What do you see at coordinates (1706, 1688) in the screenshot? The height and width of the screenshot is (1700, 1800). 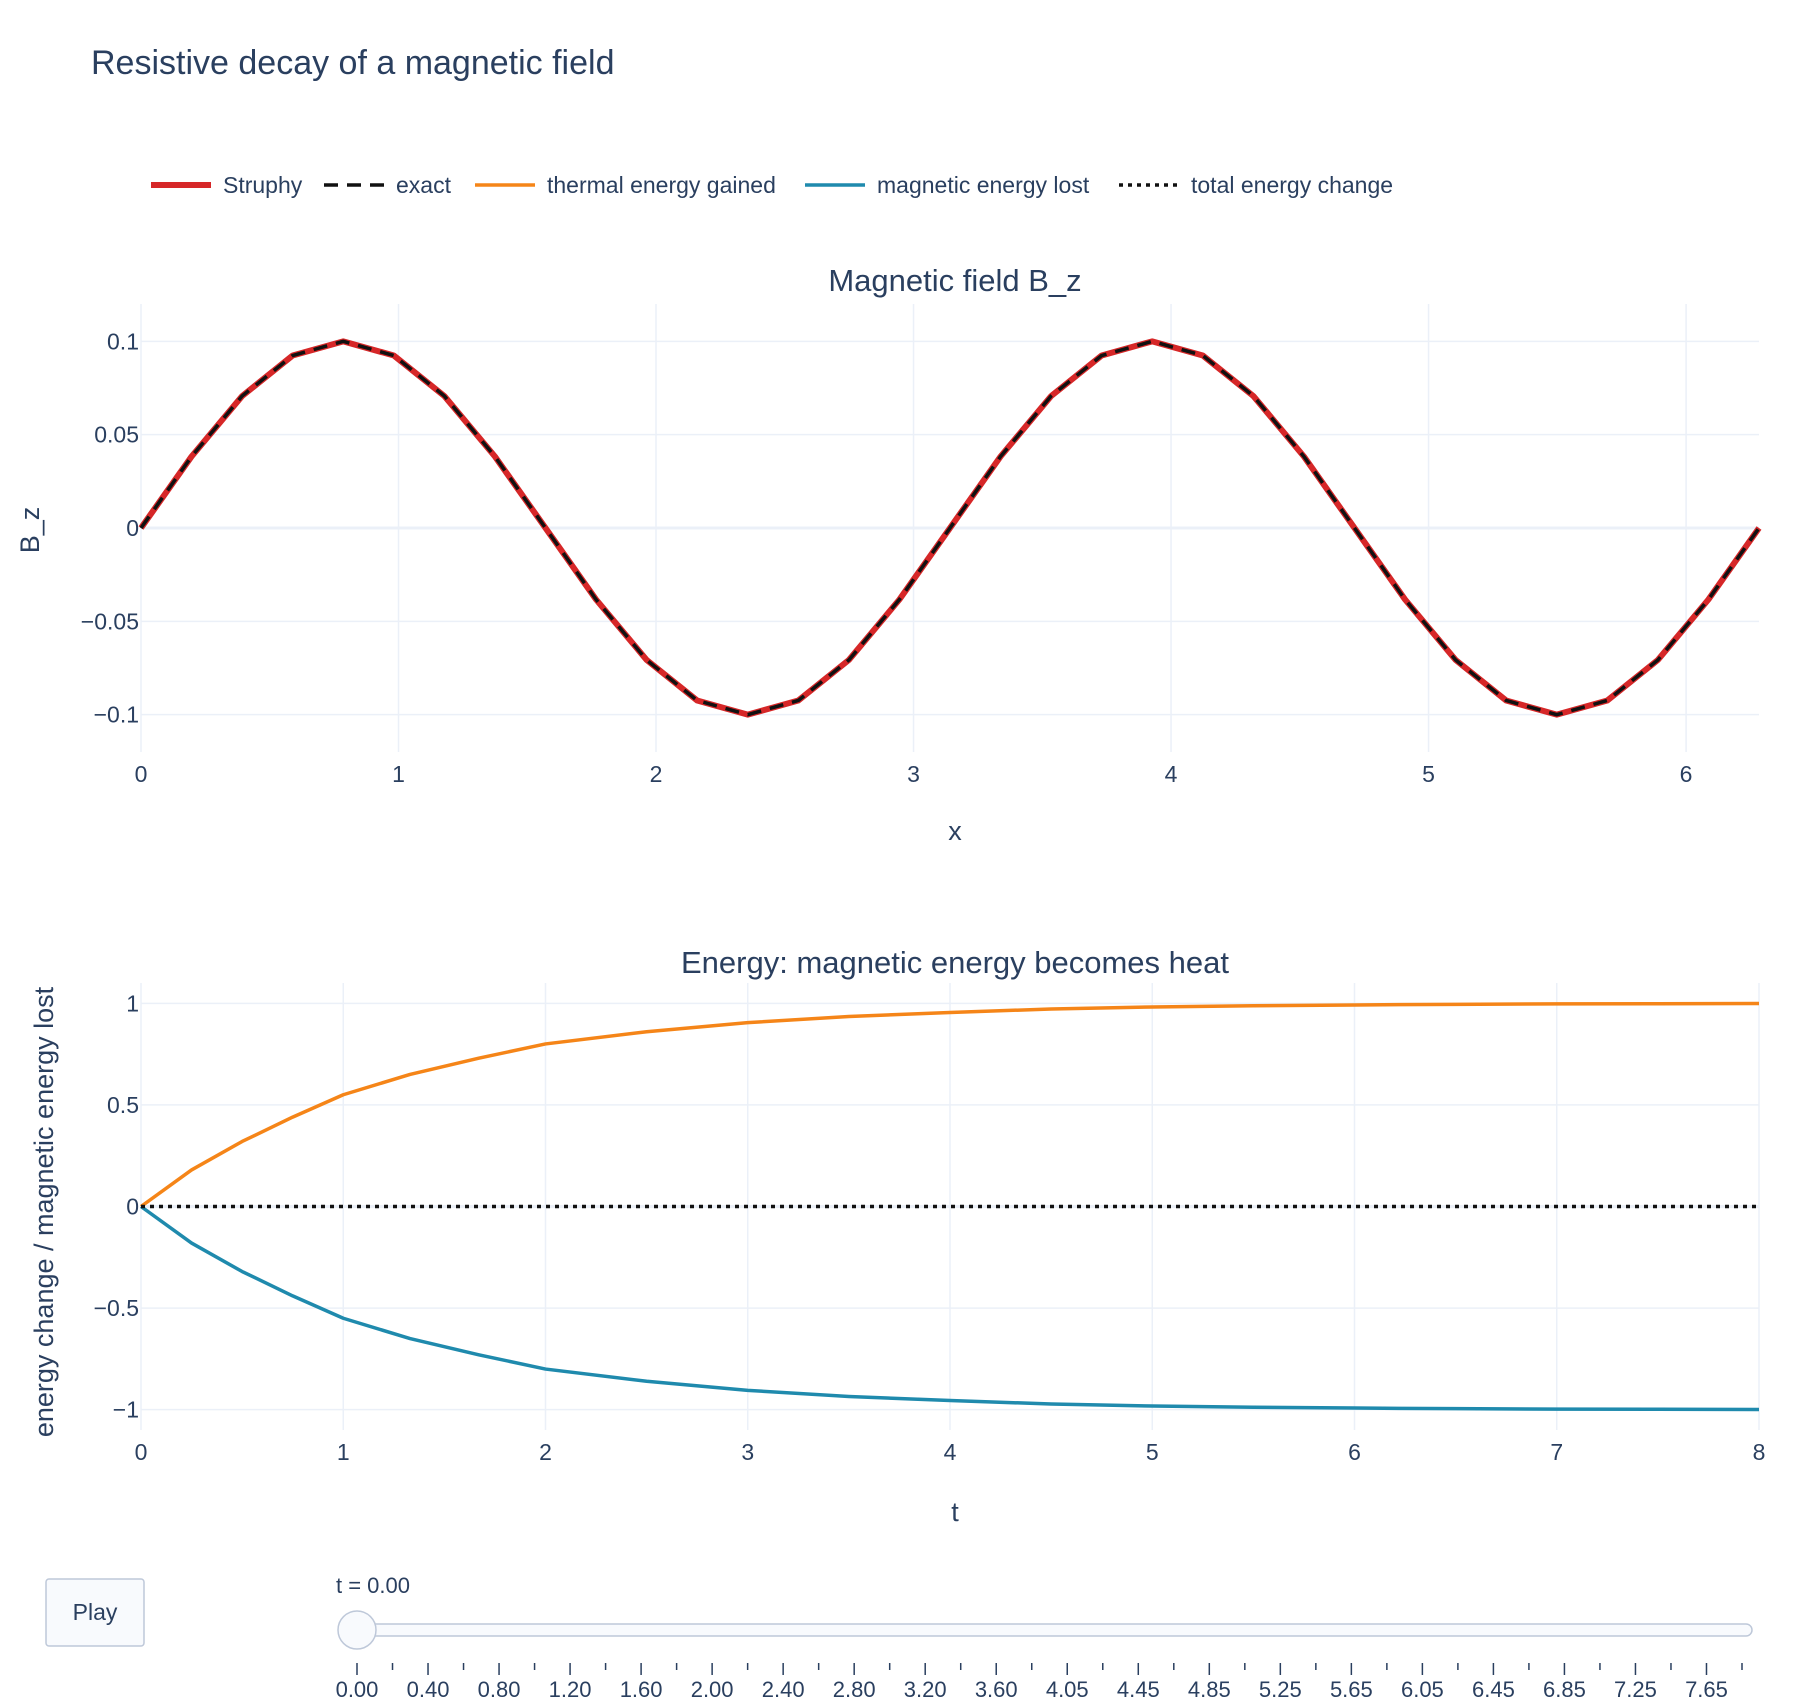 I see `slider-tick-label: 7.65` at bounding box center [1706, 1688].